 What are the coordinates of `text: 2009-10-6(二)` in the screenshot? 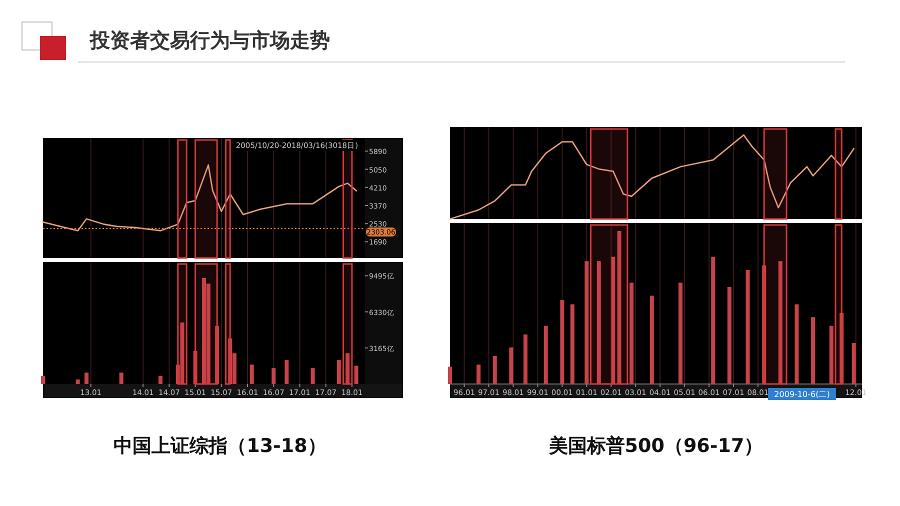 It's located at (802, 394).